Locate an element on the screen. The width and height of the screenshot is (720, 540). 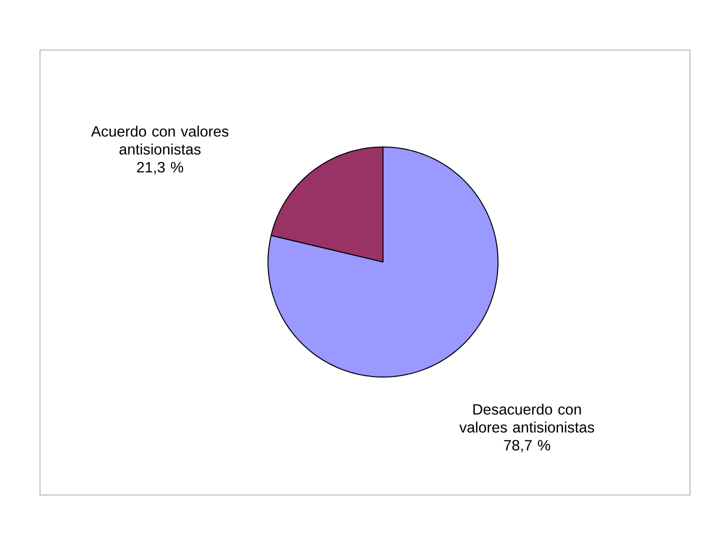
slice-label: Acuerdo con valores antisionistas is located at coordinates (159, 140).